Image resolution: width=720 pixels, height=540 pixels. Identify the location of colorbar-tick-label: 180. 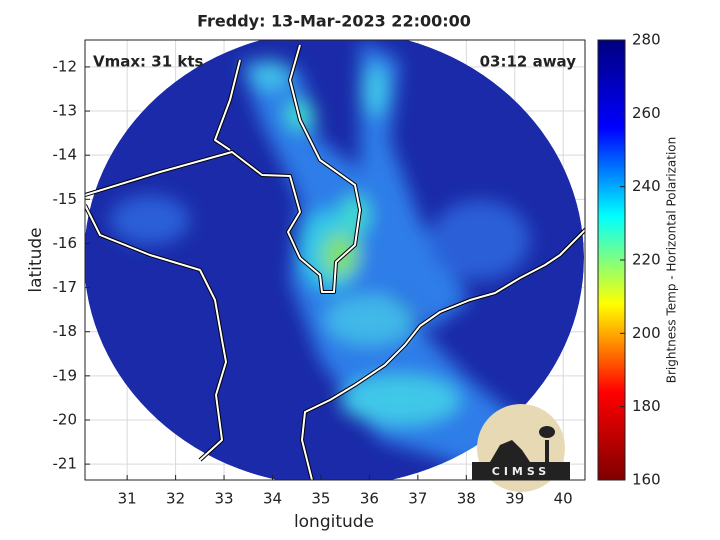
(646, 406).